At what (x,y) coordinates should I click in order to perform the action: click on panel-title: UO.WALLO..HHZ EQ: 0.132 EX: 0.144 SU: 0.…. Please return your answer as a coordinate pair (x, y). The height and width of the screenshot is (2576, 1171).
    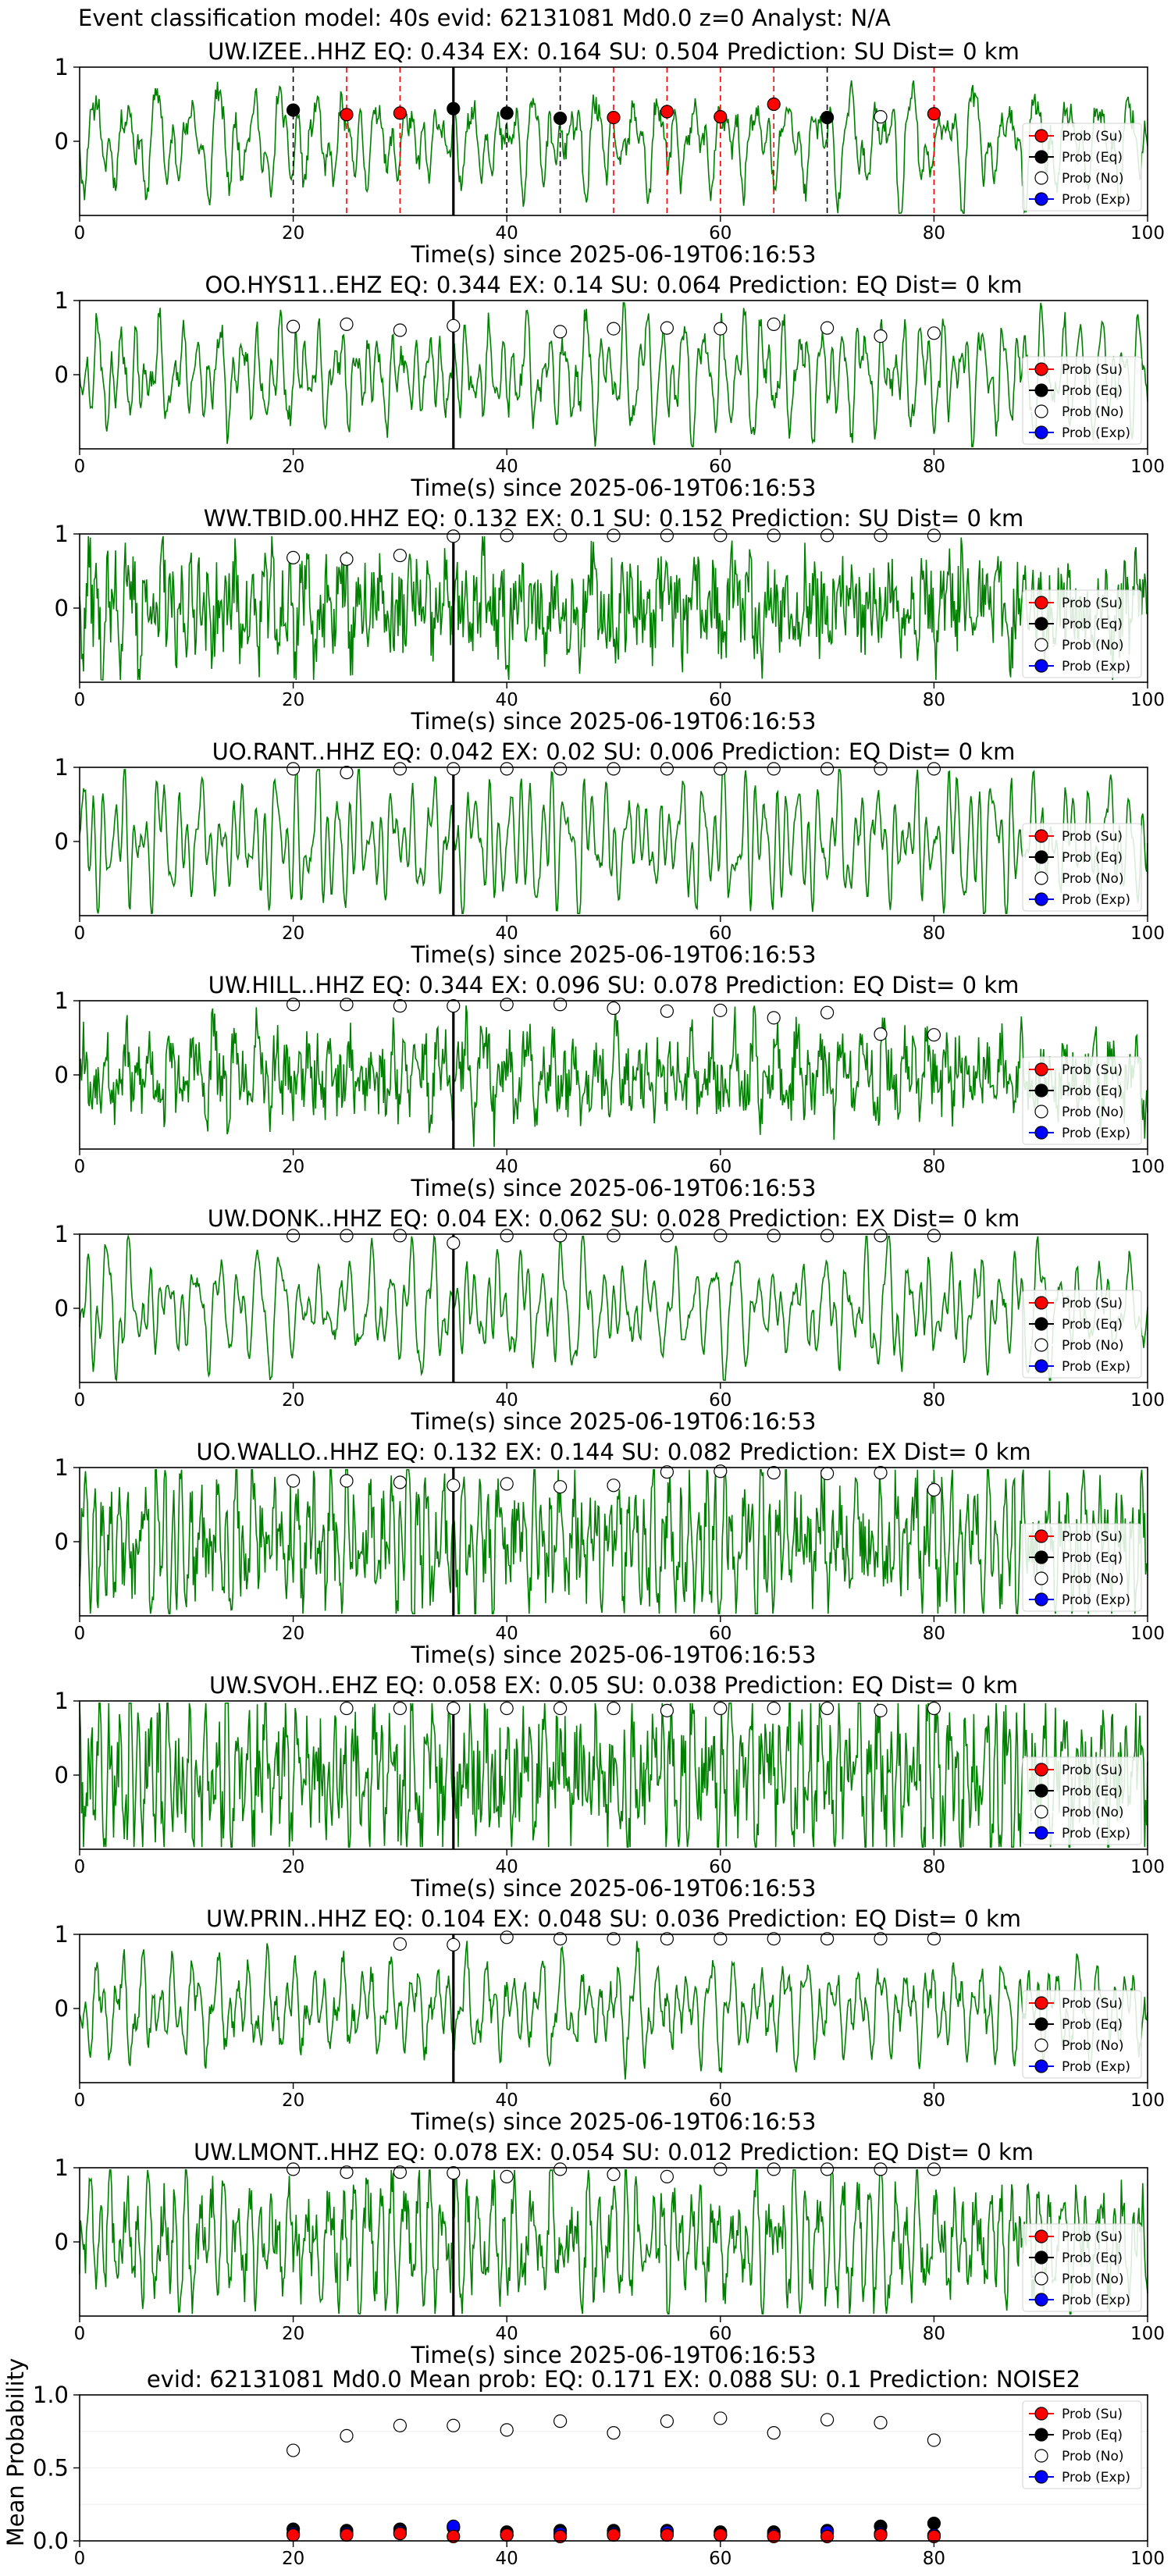
    Looking at the image, I should click on (613, 1452).